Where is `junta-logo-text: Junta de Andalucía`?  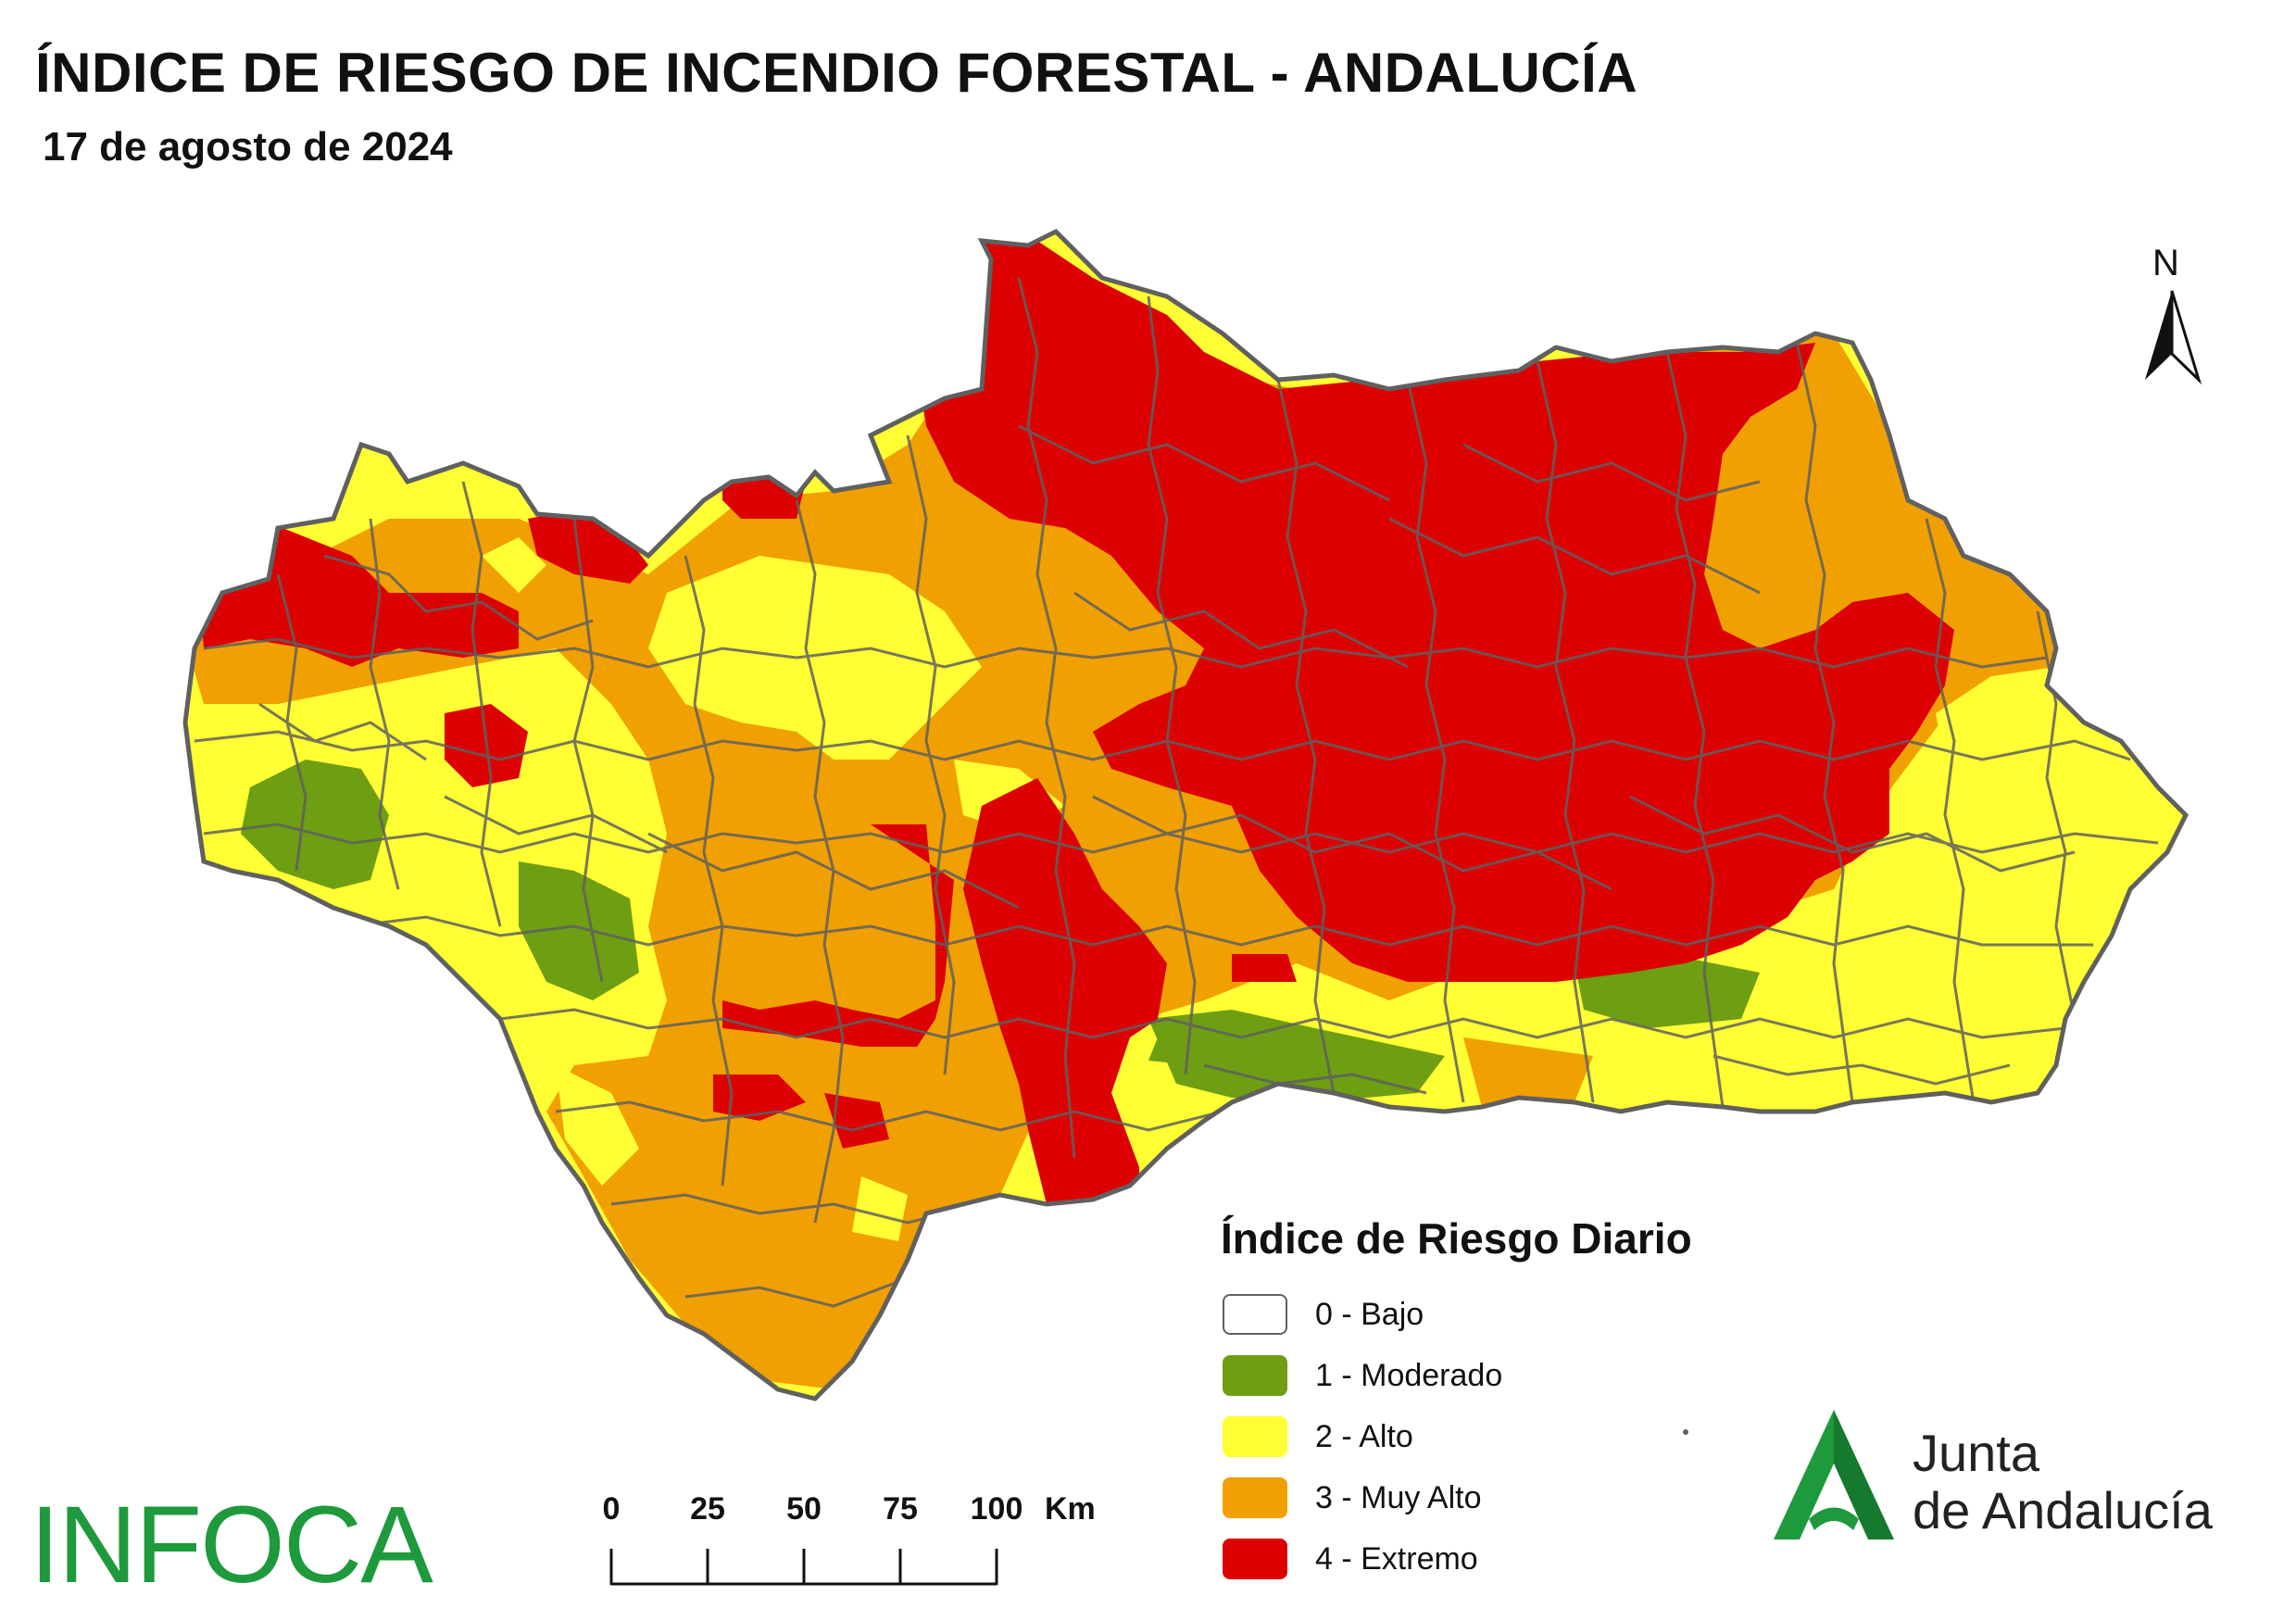 junta-logo-text: Junta de Andalucía is located at coordinates (2063, 1482).